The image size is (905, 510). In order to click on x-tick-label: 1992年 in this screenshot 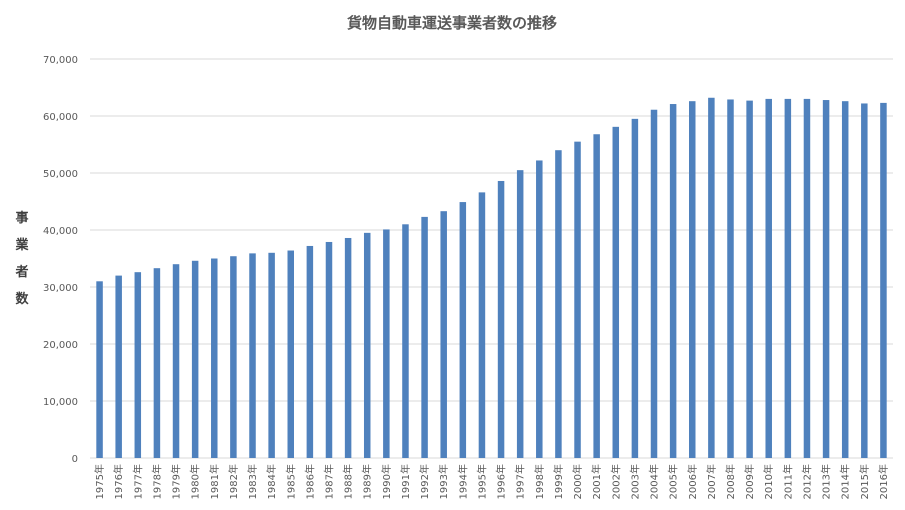, I will do `click(424, 481)`.